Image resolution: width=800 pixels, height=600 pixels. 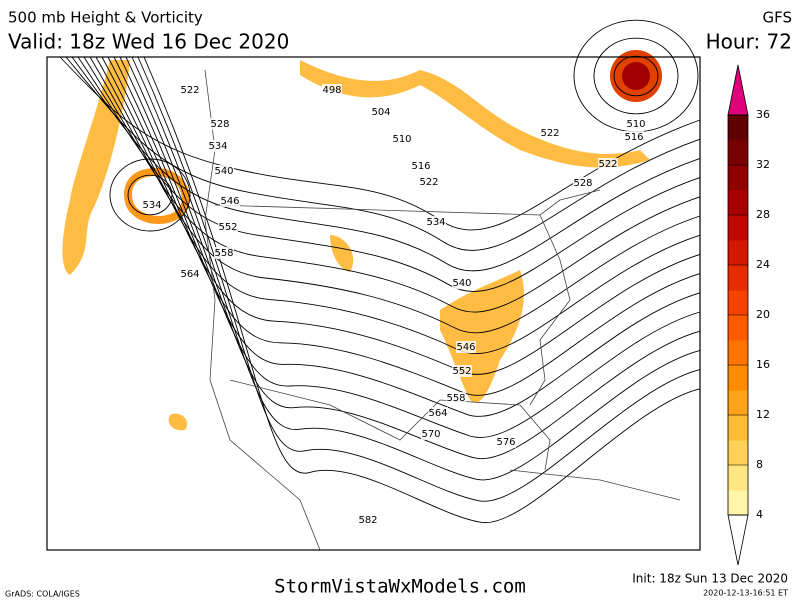 What do you see at coordinates (380, 112) in the screenshot?
I see `contour-label: 504` at bounding box center [380, 112].